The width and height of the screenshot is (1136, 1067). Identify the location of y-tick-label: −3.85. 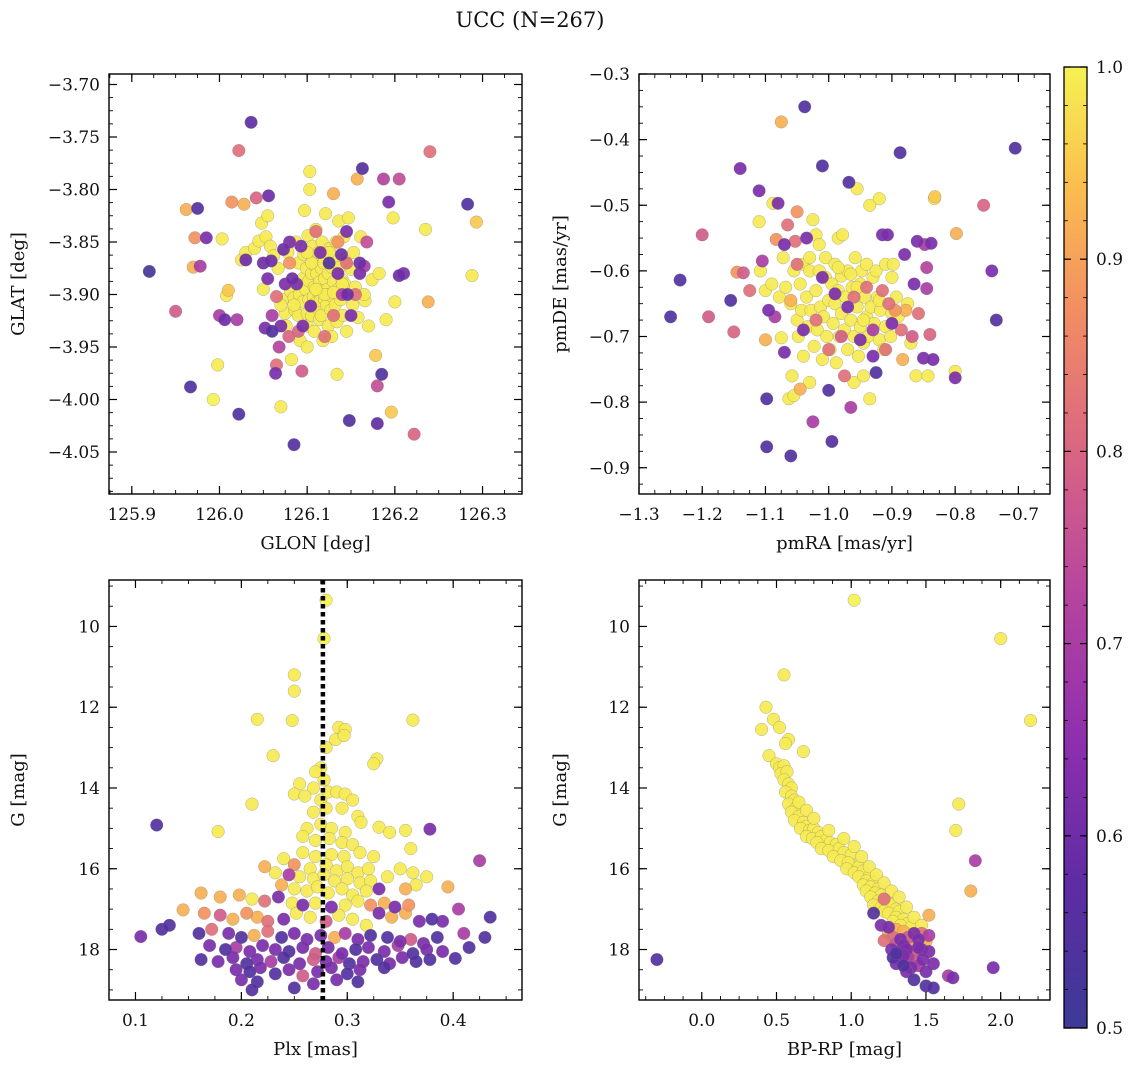
(74, 243).